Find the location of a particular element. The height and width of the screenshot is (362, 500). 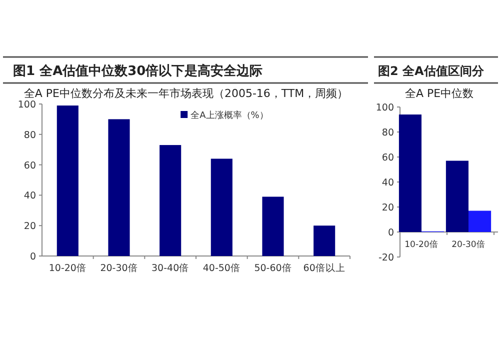

x-tick-label: 30-40倍 is located at coordinates (171, 268).